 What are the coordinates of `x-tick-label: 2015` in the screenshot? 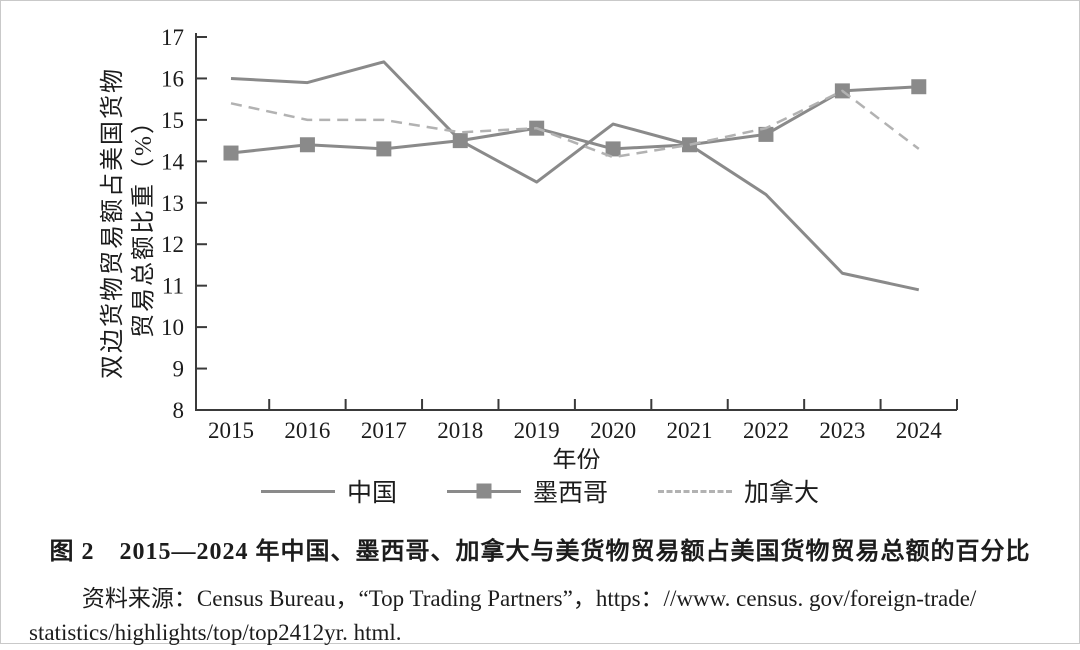 It's located at (231, 430).